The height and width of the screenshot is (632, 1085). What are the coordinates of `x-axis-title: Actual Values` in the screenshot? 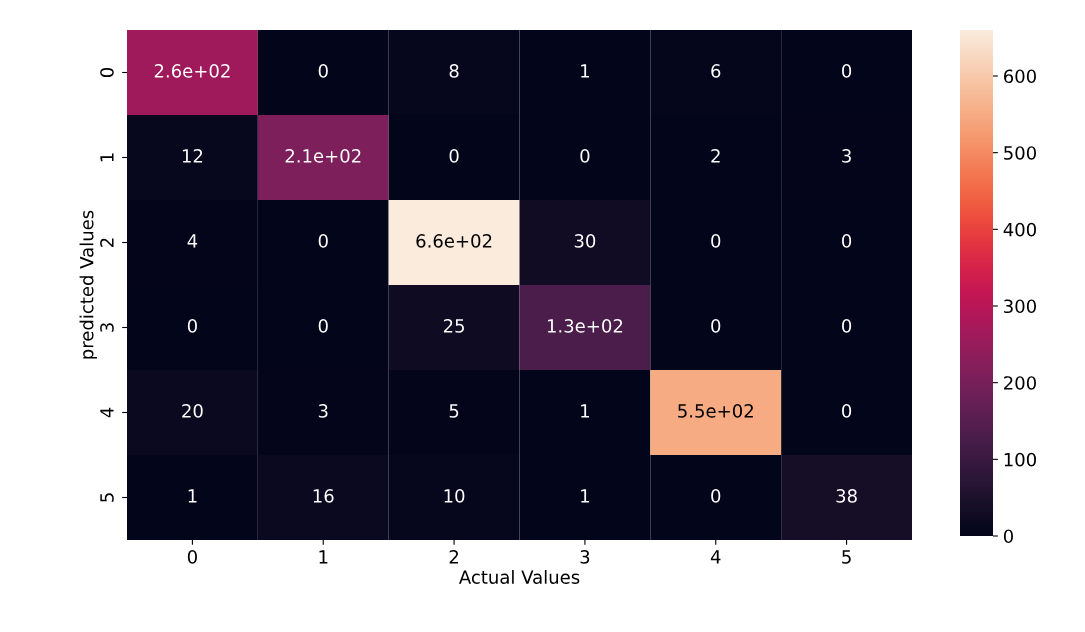 It's located at (519, 576).